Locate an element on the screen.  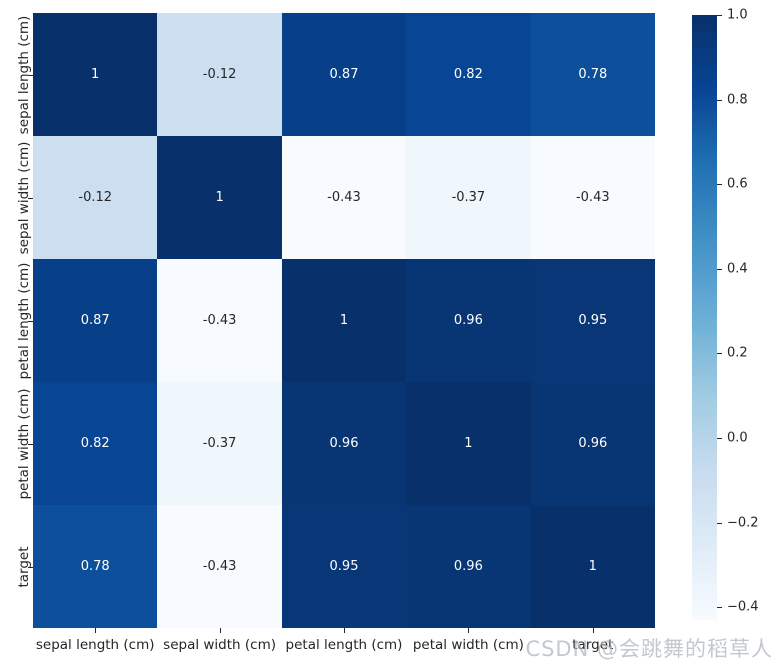
x-axis-tick-label: sepal length (cm) is located at coordinates (95, 645).